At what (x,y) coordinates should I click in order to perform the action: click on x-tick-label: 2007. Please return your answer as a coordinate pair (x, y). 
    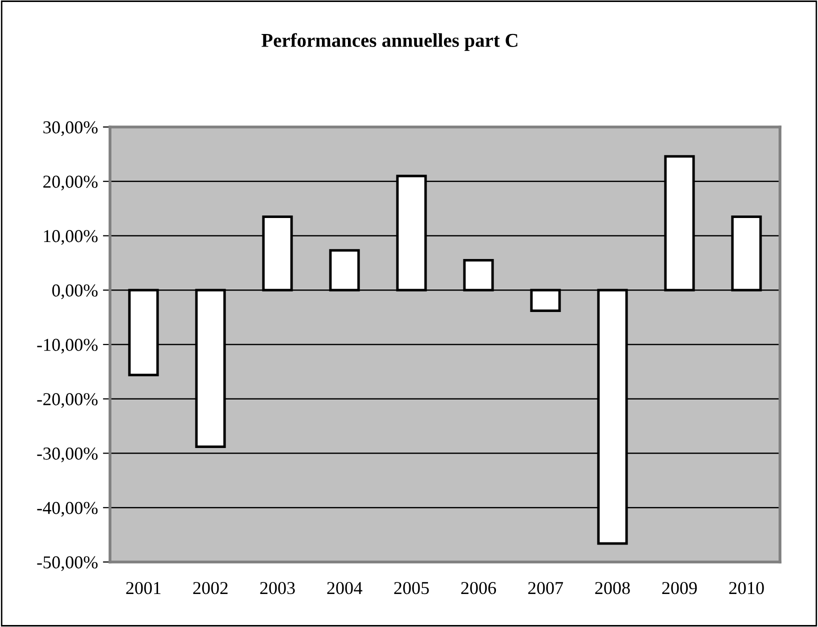
    Looking at the image, I should click on (546, 588).